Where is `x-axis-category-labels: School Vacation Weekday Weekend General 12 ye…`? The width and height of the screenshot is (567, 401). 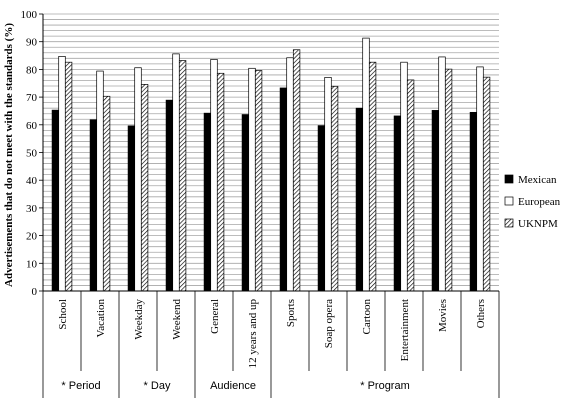
x-axis-category-labels: School Vacation Weekday Weekend General 12 ye… is located at coordinates (272, 334).